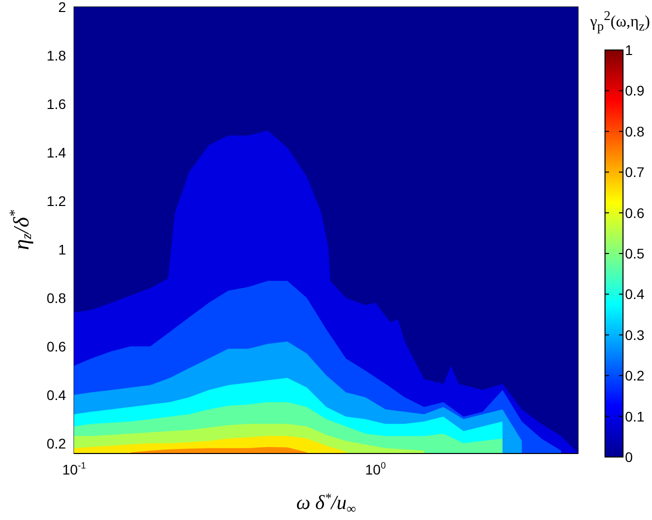 This screenshot has width=652, height=520. What do you see at coordinates (635, 416) in the screenshot?
I see `color-bar-label: 0.1` at bounding box center [635, 416].